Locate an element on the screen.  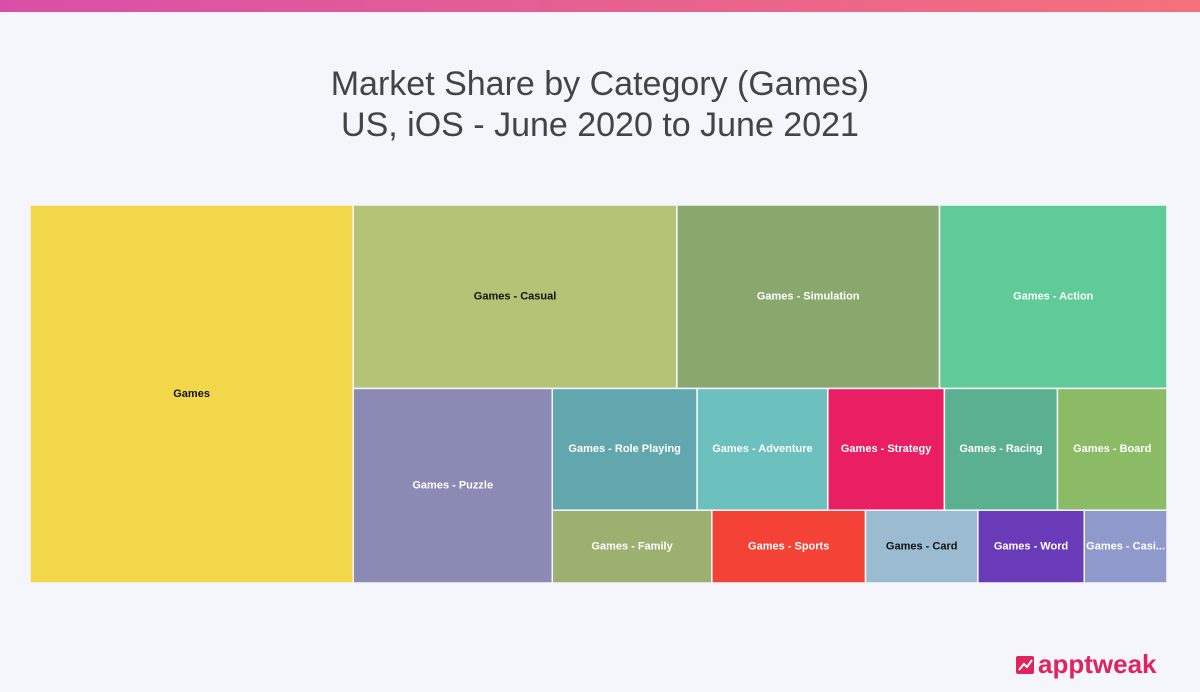
cell-label: Games - Card is located at coordinates (922, 547).